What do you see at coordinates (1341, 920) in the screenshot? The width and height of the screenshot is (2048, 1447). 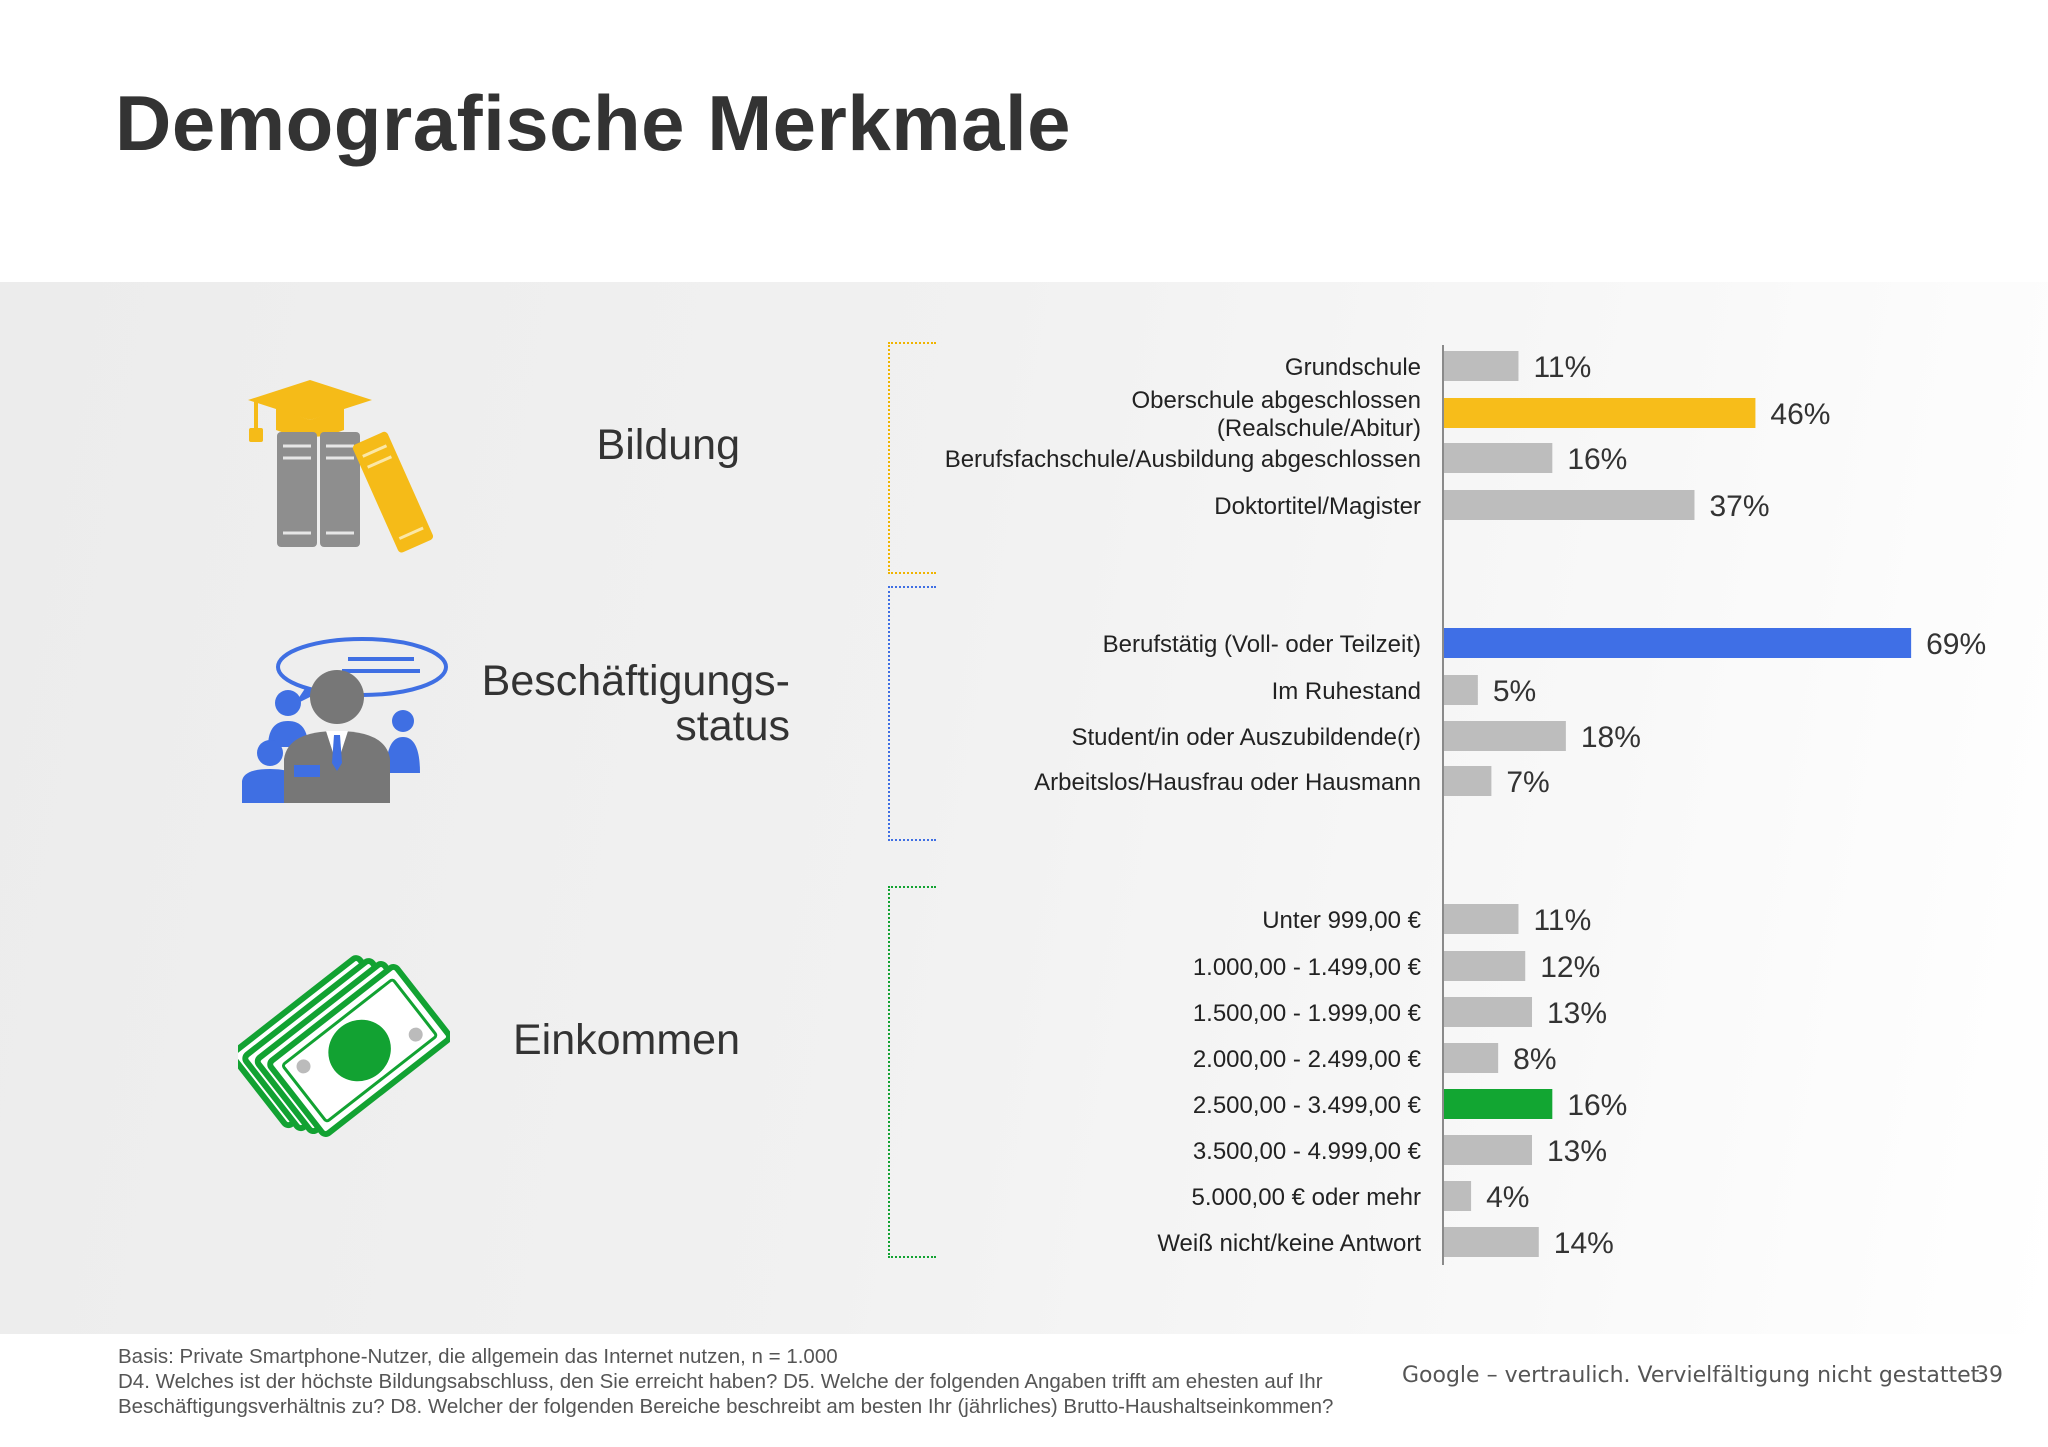 I see `category-label: Unter 999,00 €` at bounding box center [1341, 920].